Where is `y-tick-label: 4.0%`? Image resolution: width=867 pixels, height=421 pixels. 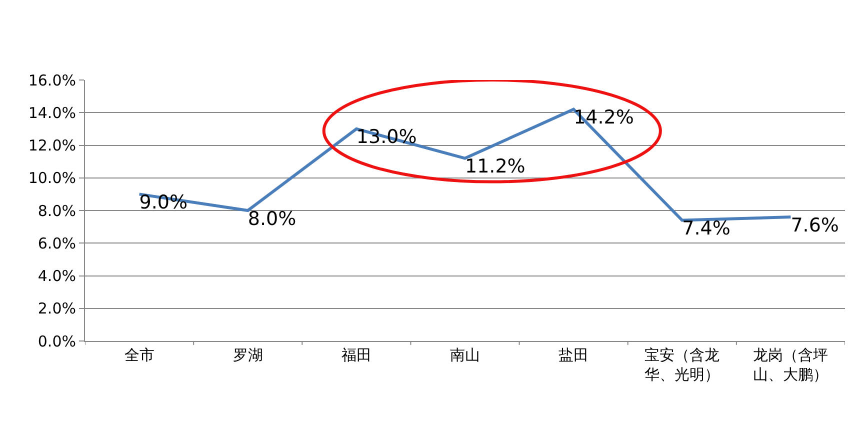 y-tick-label: 4.0% is located at coordinates (57, 276).